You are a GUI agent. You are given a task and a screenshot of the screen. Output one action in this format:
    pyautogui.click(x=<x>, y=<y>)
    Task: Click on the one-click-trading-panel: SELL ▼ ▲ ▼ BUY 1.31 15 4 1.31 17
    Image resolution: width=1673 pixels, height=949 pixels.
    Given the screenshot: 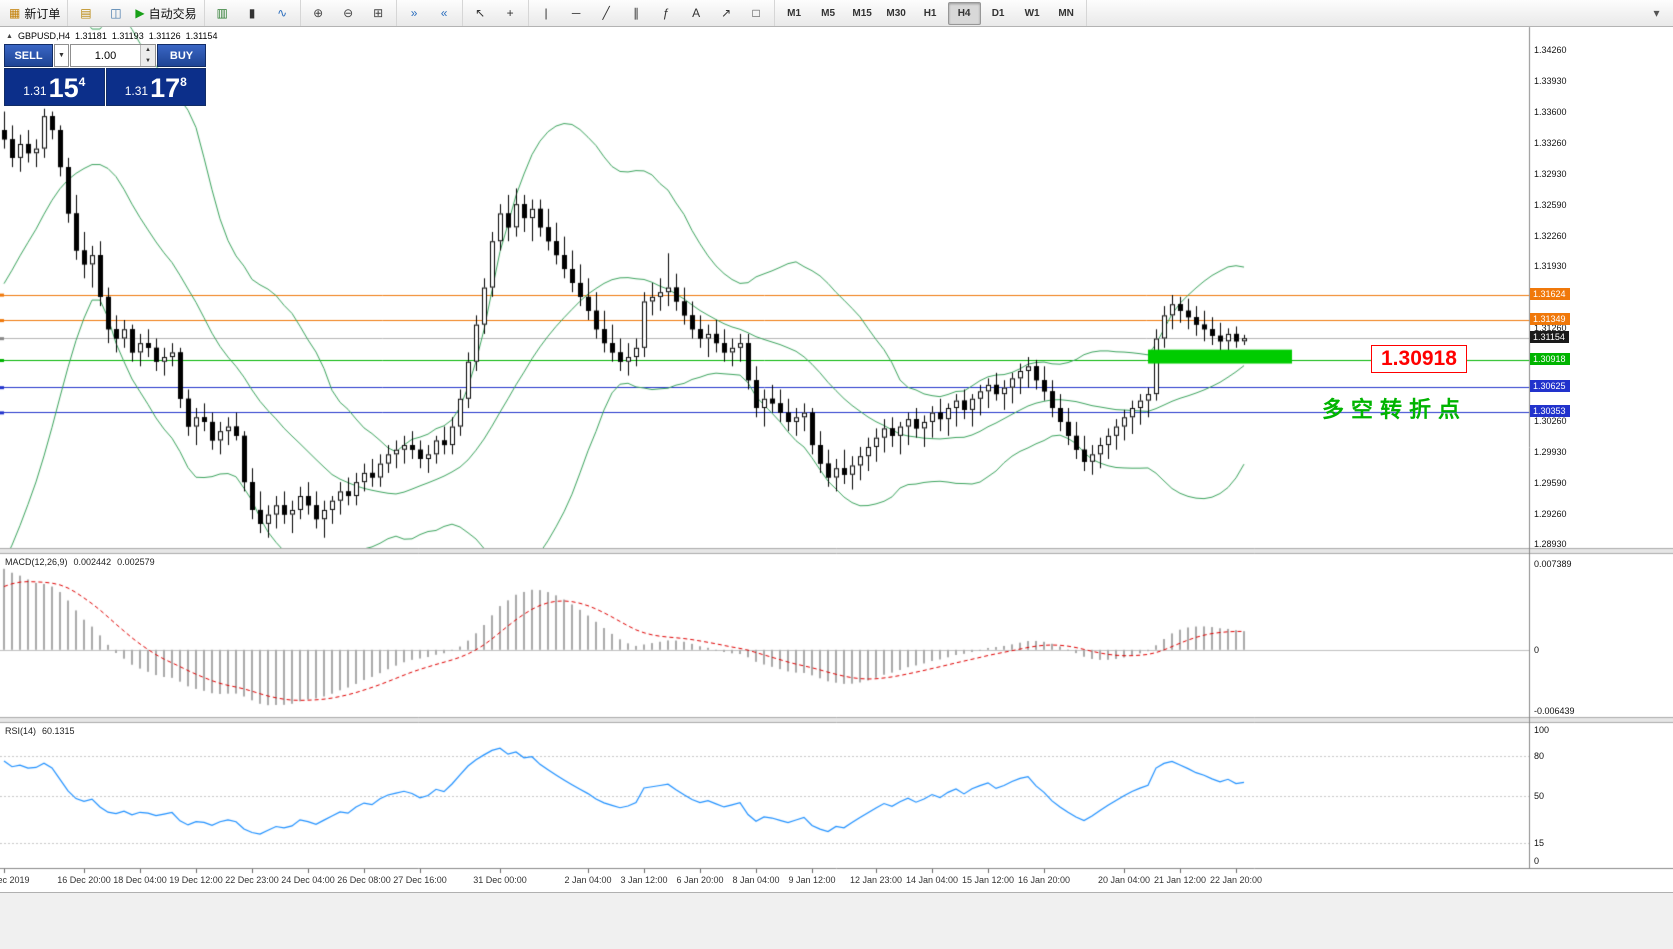 What is the action you would take?
    pyautogui.click(x=105, y=75)
    